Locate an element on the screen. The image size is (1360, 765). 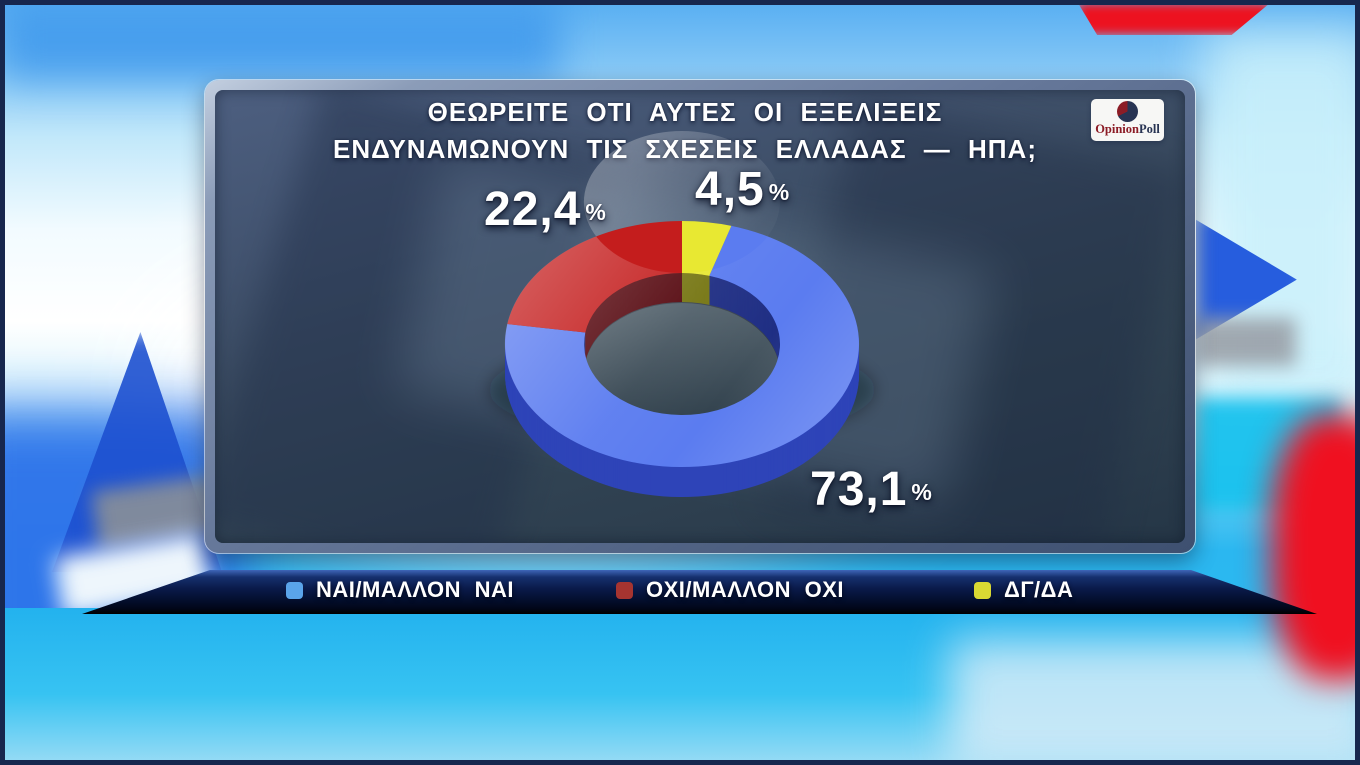
logo-text-opinion: Opinion is located at coordinates (1117, 129).